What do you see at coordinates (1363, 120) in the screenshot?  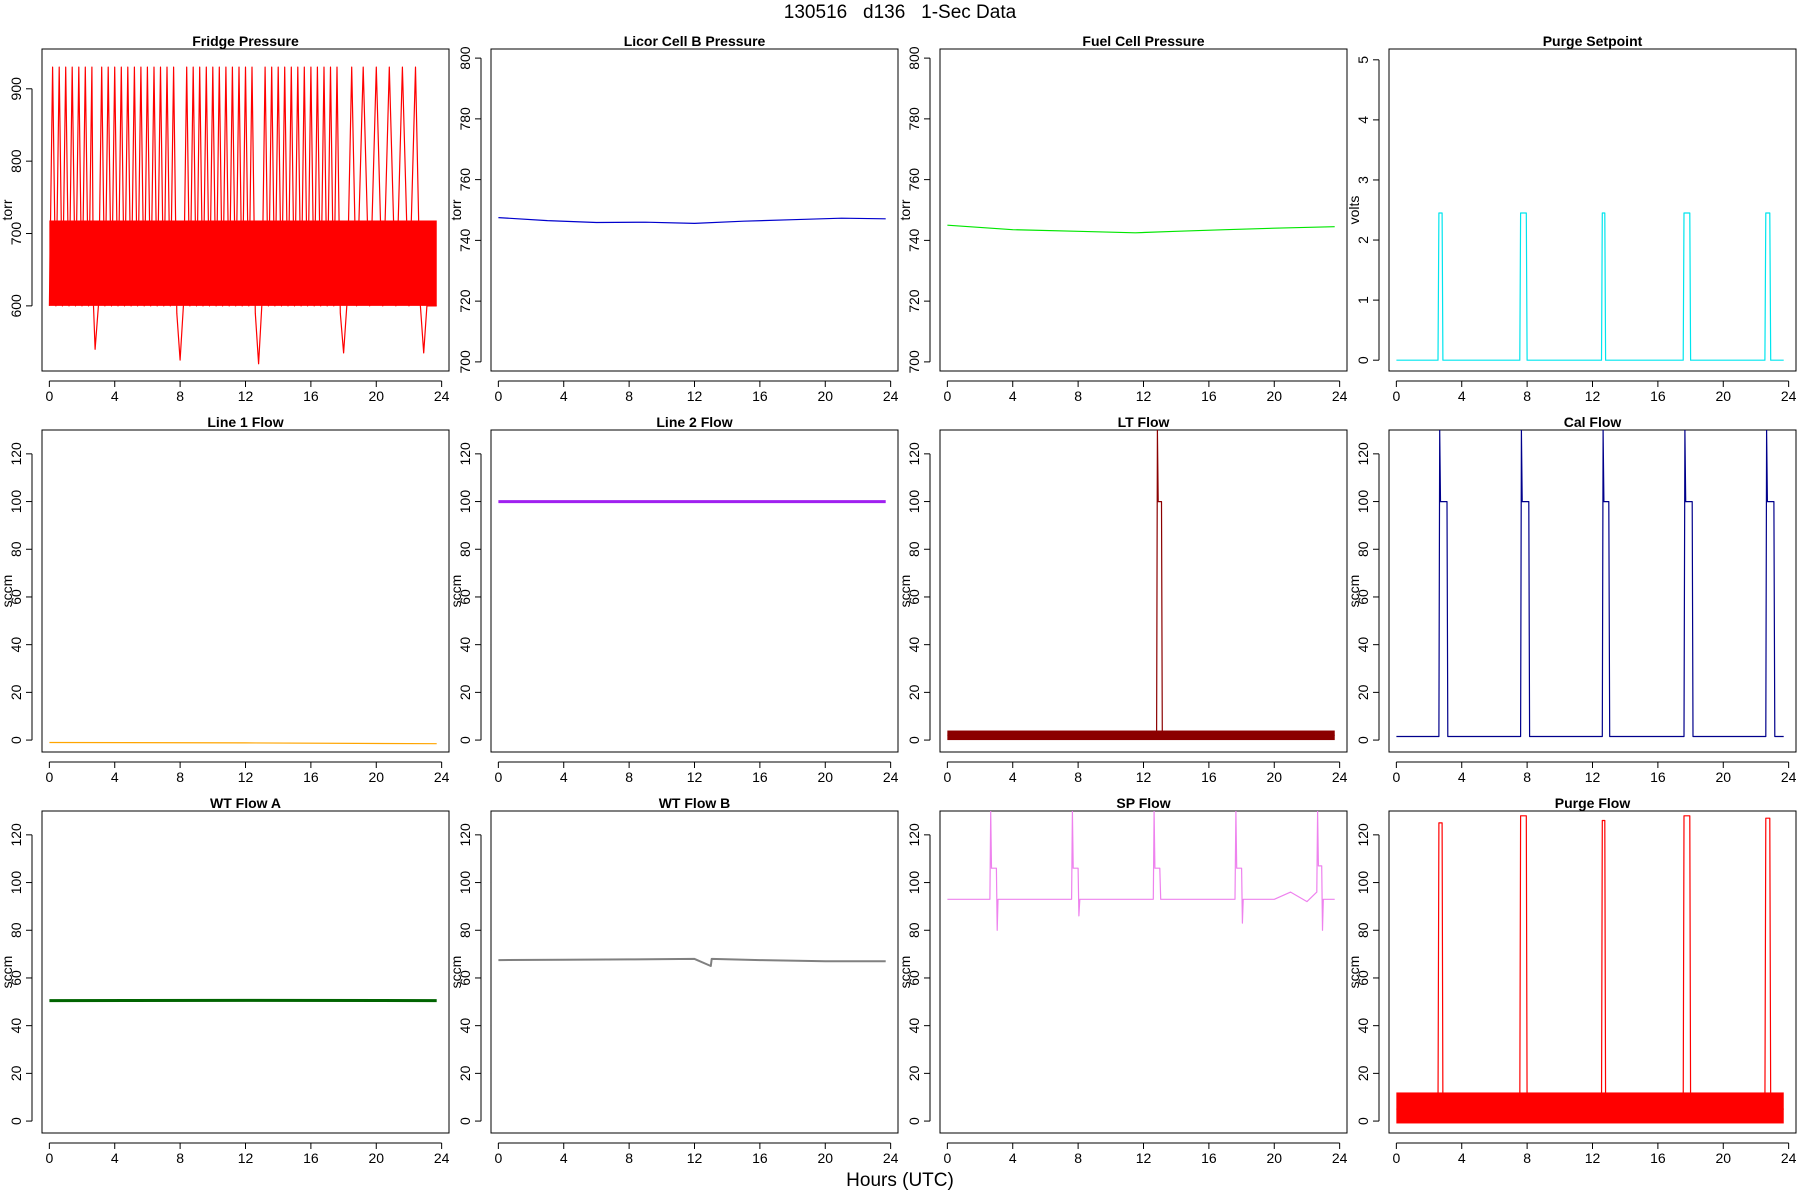 I see `y-tick-label: 4` at bounding box center [1363, 120].